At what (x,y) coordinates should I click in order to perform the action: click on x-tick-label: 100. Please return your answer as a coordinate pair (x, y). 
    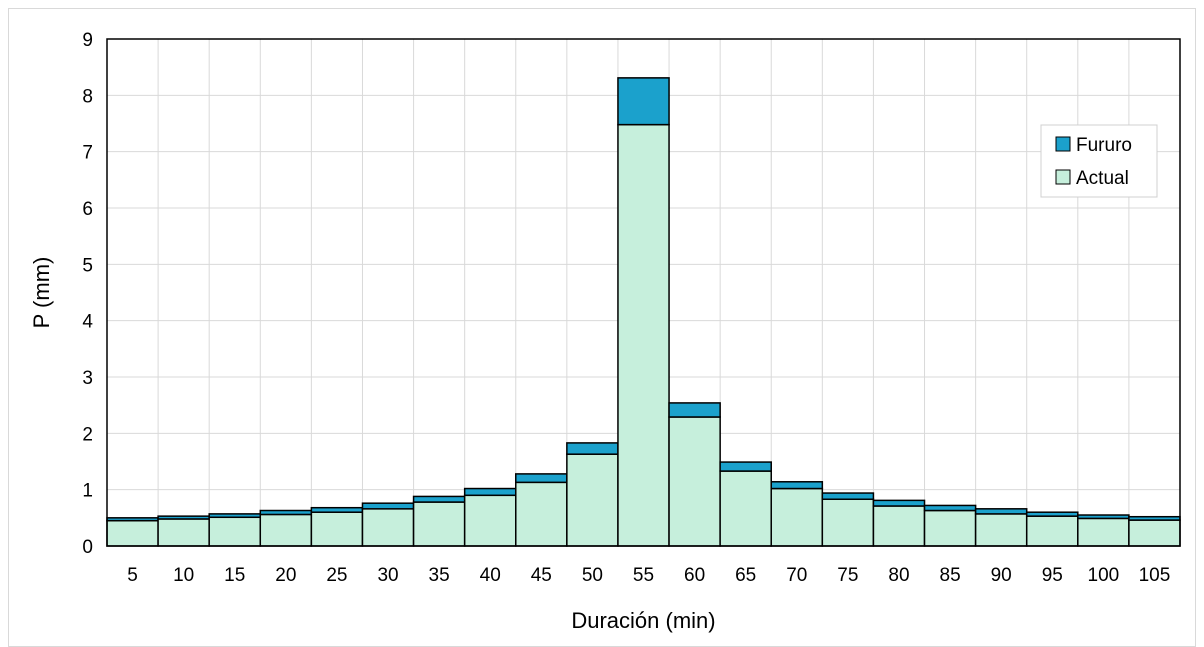
    Looking at the image, I should click on (1104, 575).